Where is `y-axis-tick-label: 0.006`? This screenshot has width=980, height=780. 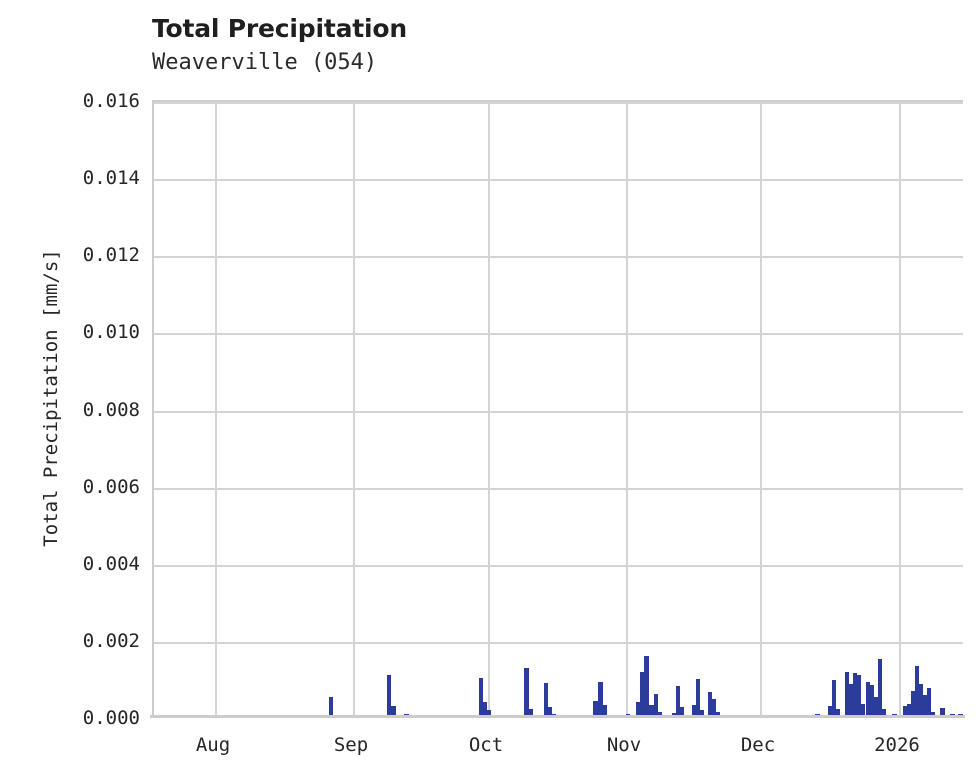 y-axis-tick-label: 0.006 is located at coordinates (111, 486).